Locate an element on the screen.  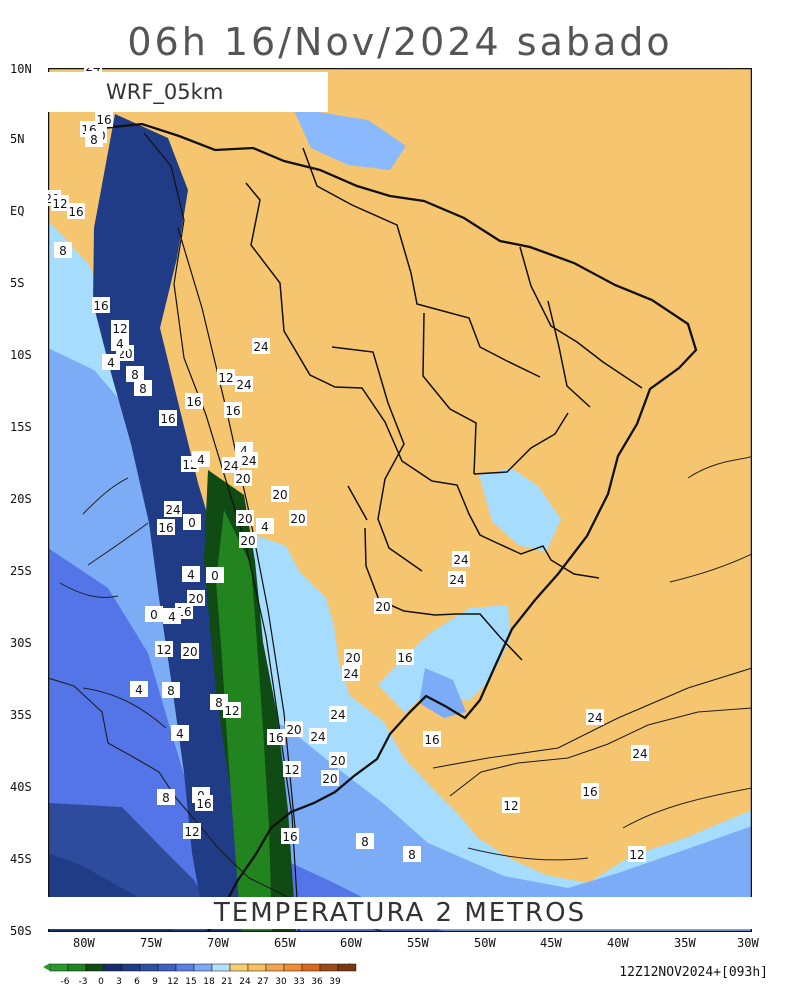
legend-value: 27 is located at coordinates (262, 982).